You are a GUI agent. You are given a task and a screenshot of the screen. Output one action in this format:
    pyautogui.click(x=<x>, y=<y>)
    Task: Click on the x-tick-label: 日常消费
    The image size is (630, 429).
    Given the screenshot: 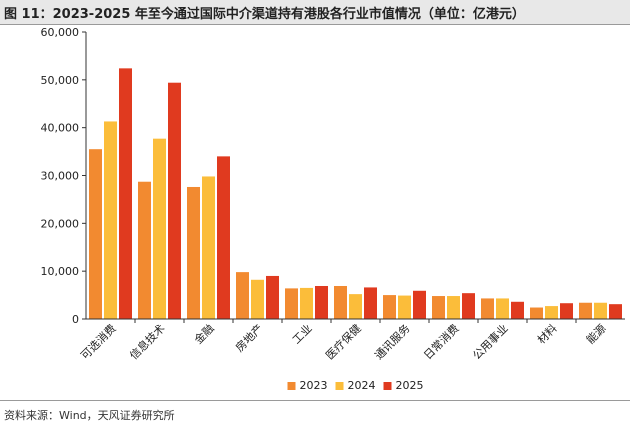 What is the action you would take?
    pyautogui.click(x=441, y=341)
    